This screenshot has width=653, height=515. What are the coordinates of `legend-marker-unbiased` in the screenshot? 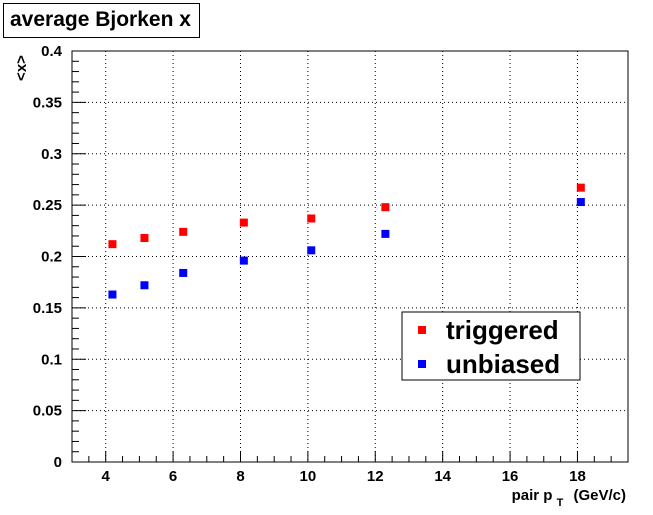 It's located at (422, 364).